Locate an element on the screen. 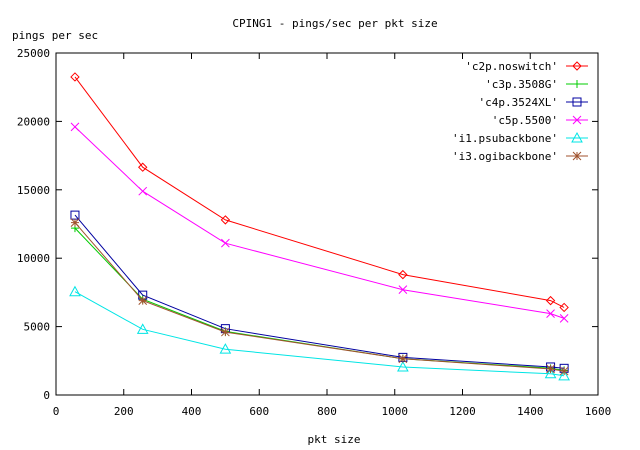  x-tick-label: 1000 is located at coordinates (395, 411).